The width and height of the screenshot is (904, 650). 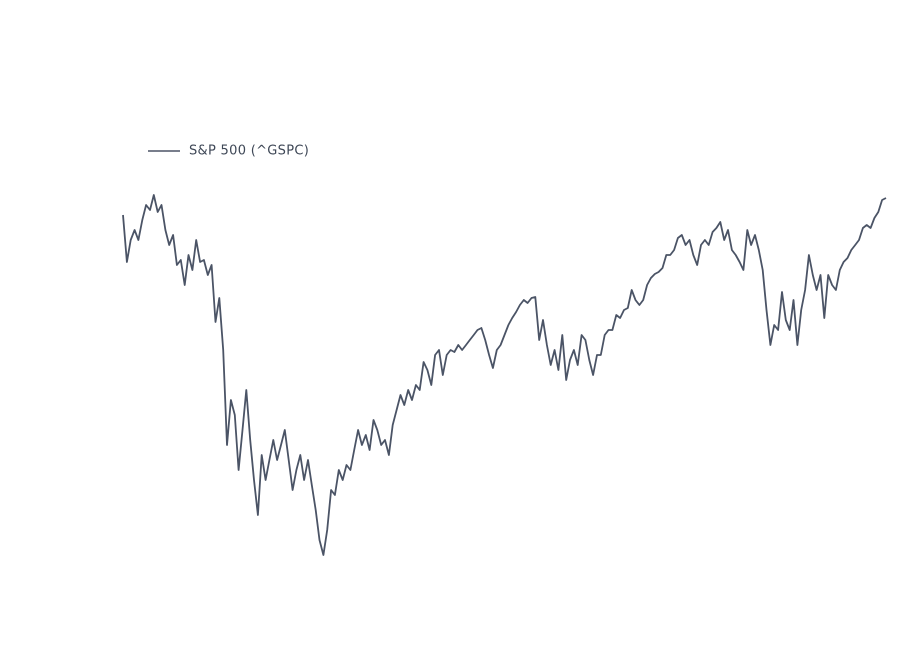 I want to click on legend: S&P 500 (^GSPC), so click(x=228, y=151).